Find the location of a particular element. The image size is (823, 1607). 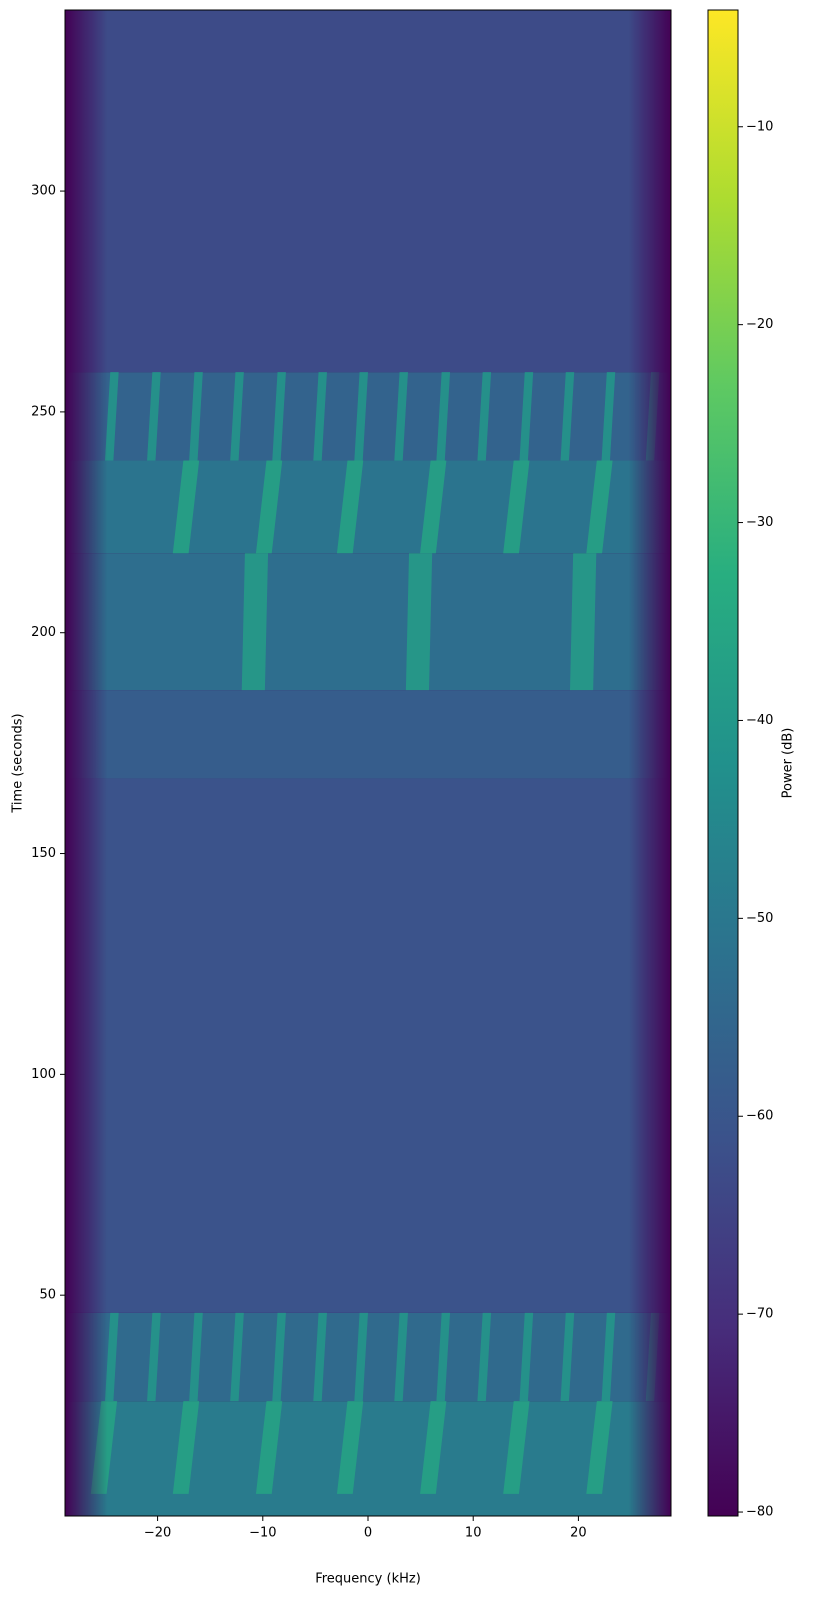

y-tick-label: 300 is located at coordinates (43, 191).